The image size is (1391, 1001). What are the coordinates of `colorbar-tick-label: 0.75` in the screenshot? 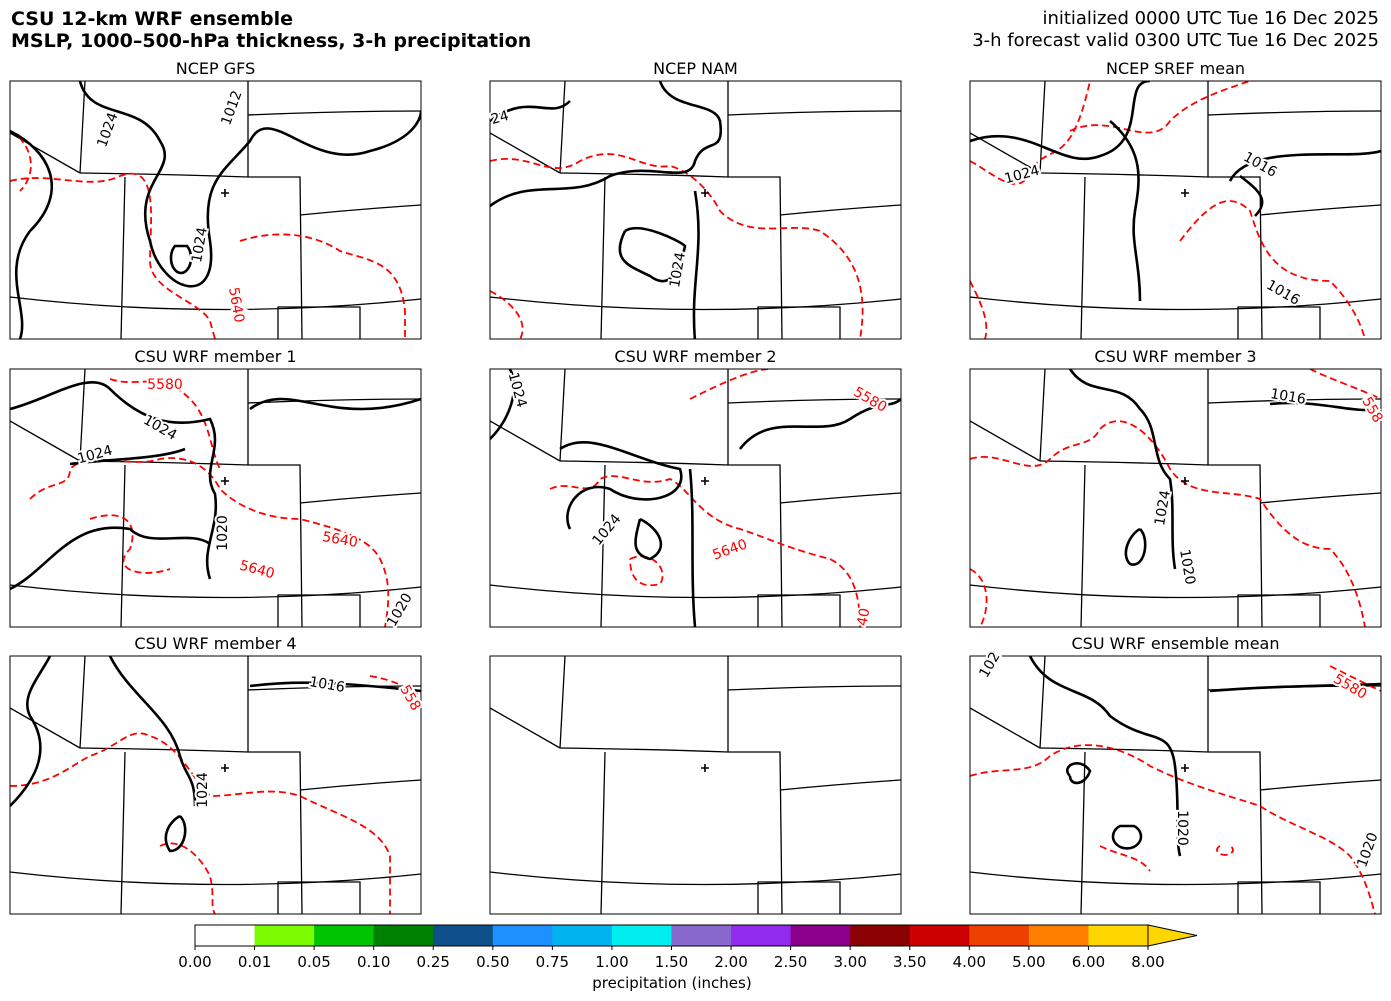 It's located at (552, 962).